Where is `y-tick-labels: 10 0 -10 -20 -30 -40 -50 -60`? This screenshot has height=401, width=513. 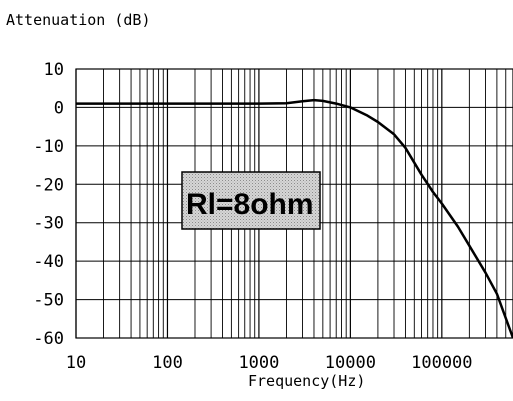
y-tick-labels: 10 0 -10 -20 -30 -40 -50 -60 is located at coordinates (48, 204).